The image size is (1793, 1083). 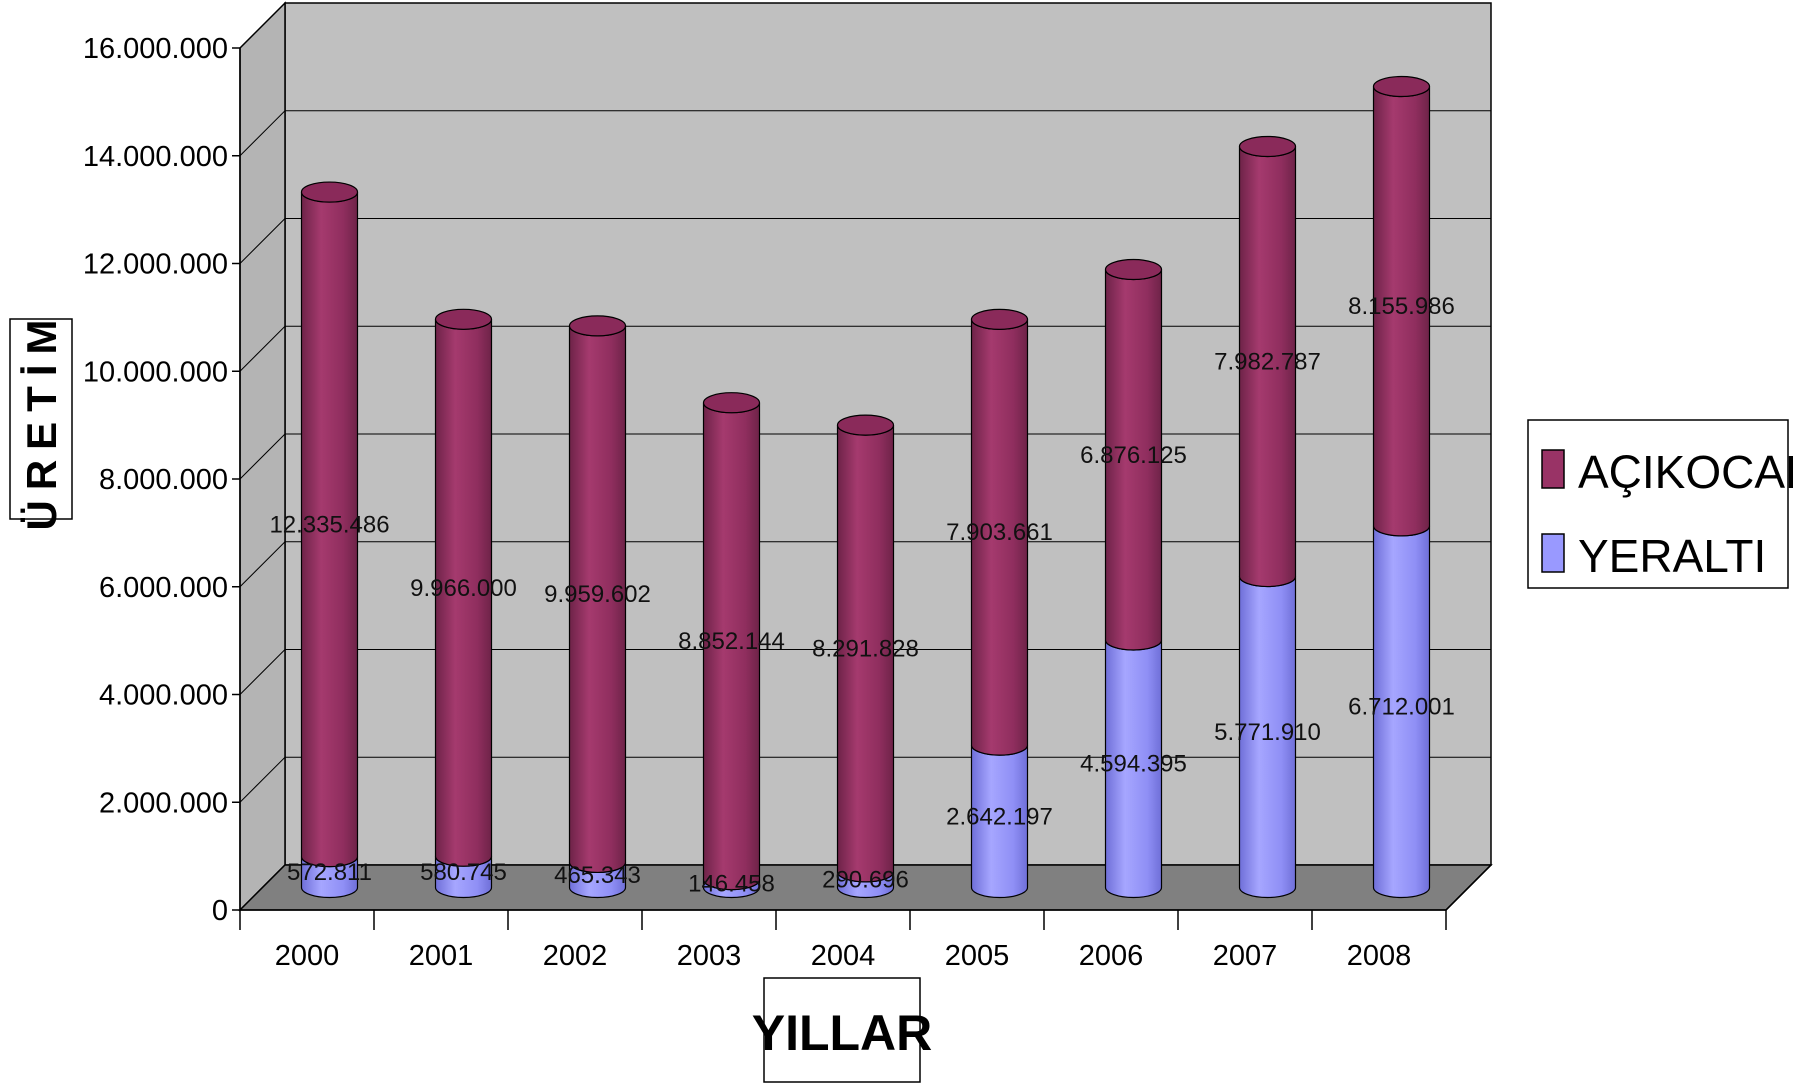 I want to click on data-label-acikocak: 8.155.986, so click(x=1401, y=306).